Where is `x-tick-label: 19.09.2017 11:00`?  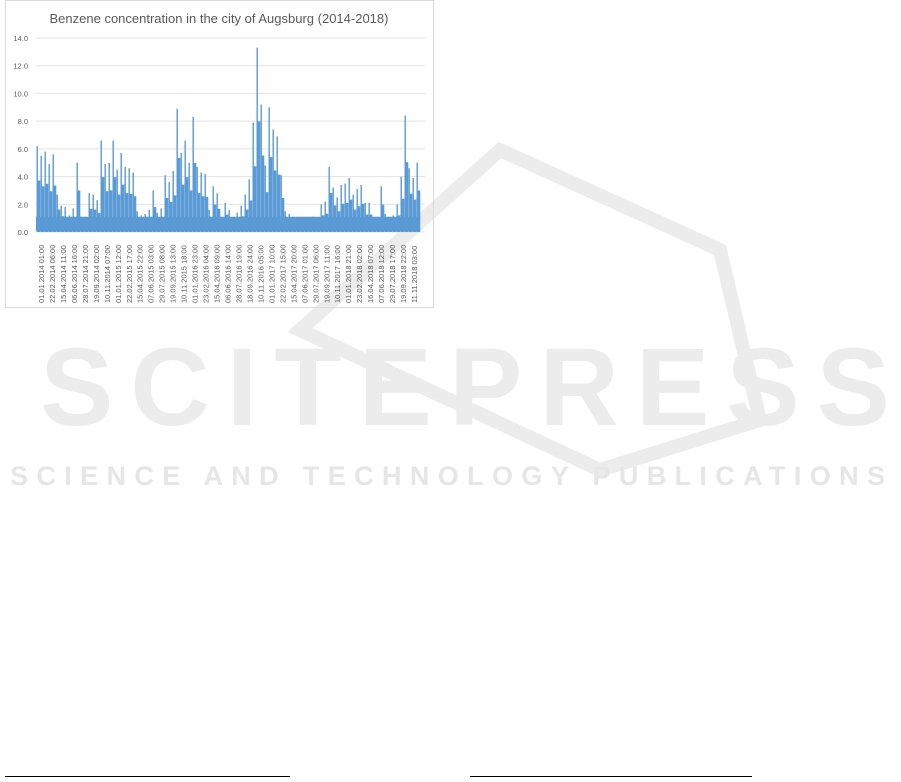 x-tick-label: 19.09.2017 11:00 is located at coordinates (326, 274).